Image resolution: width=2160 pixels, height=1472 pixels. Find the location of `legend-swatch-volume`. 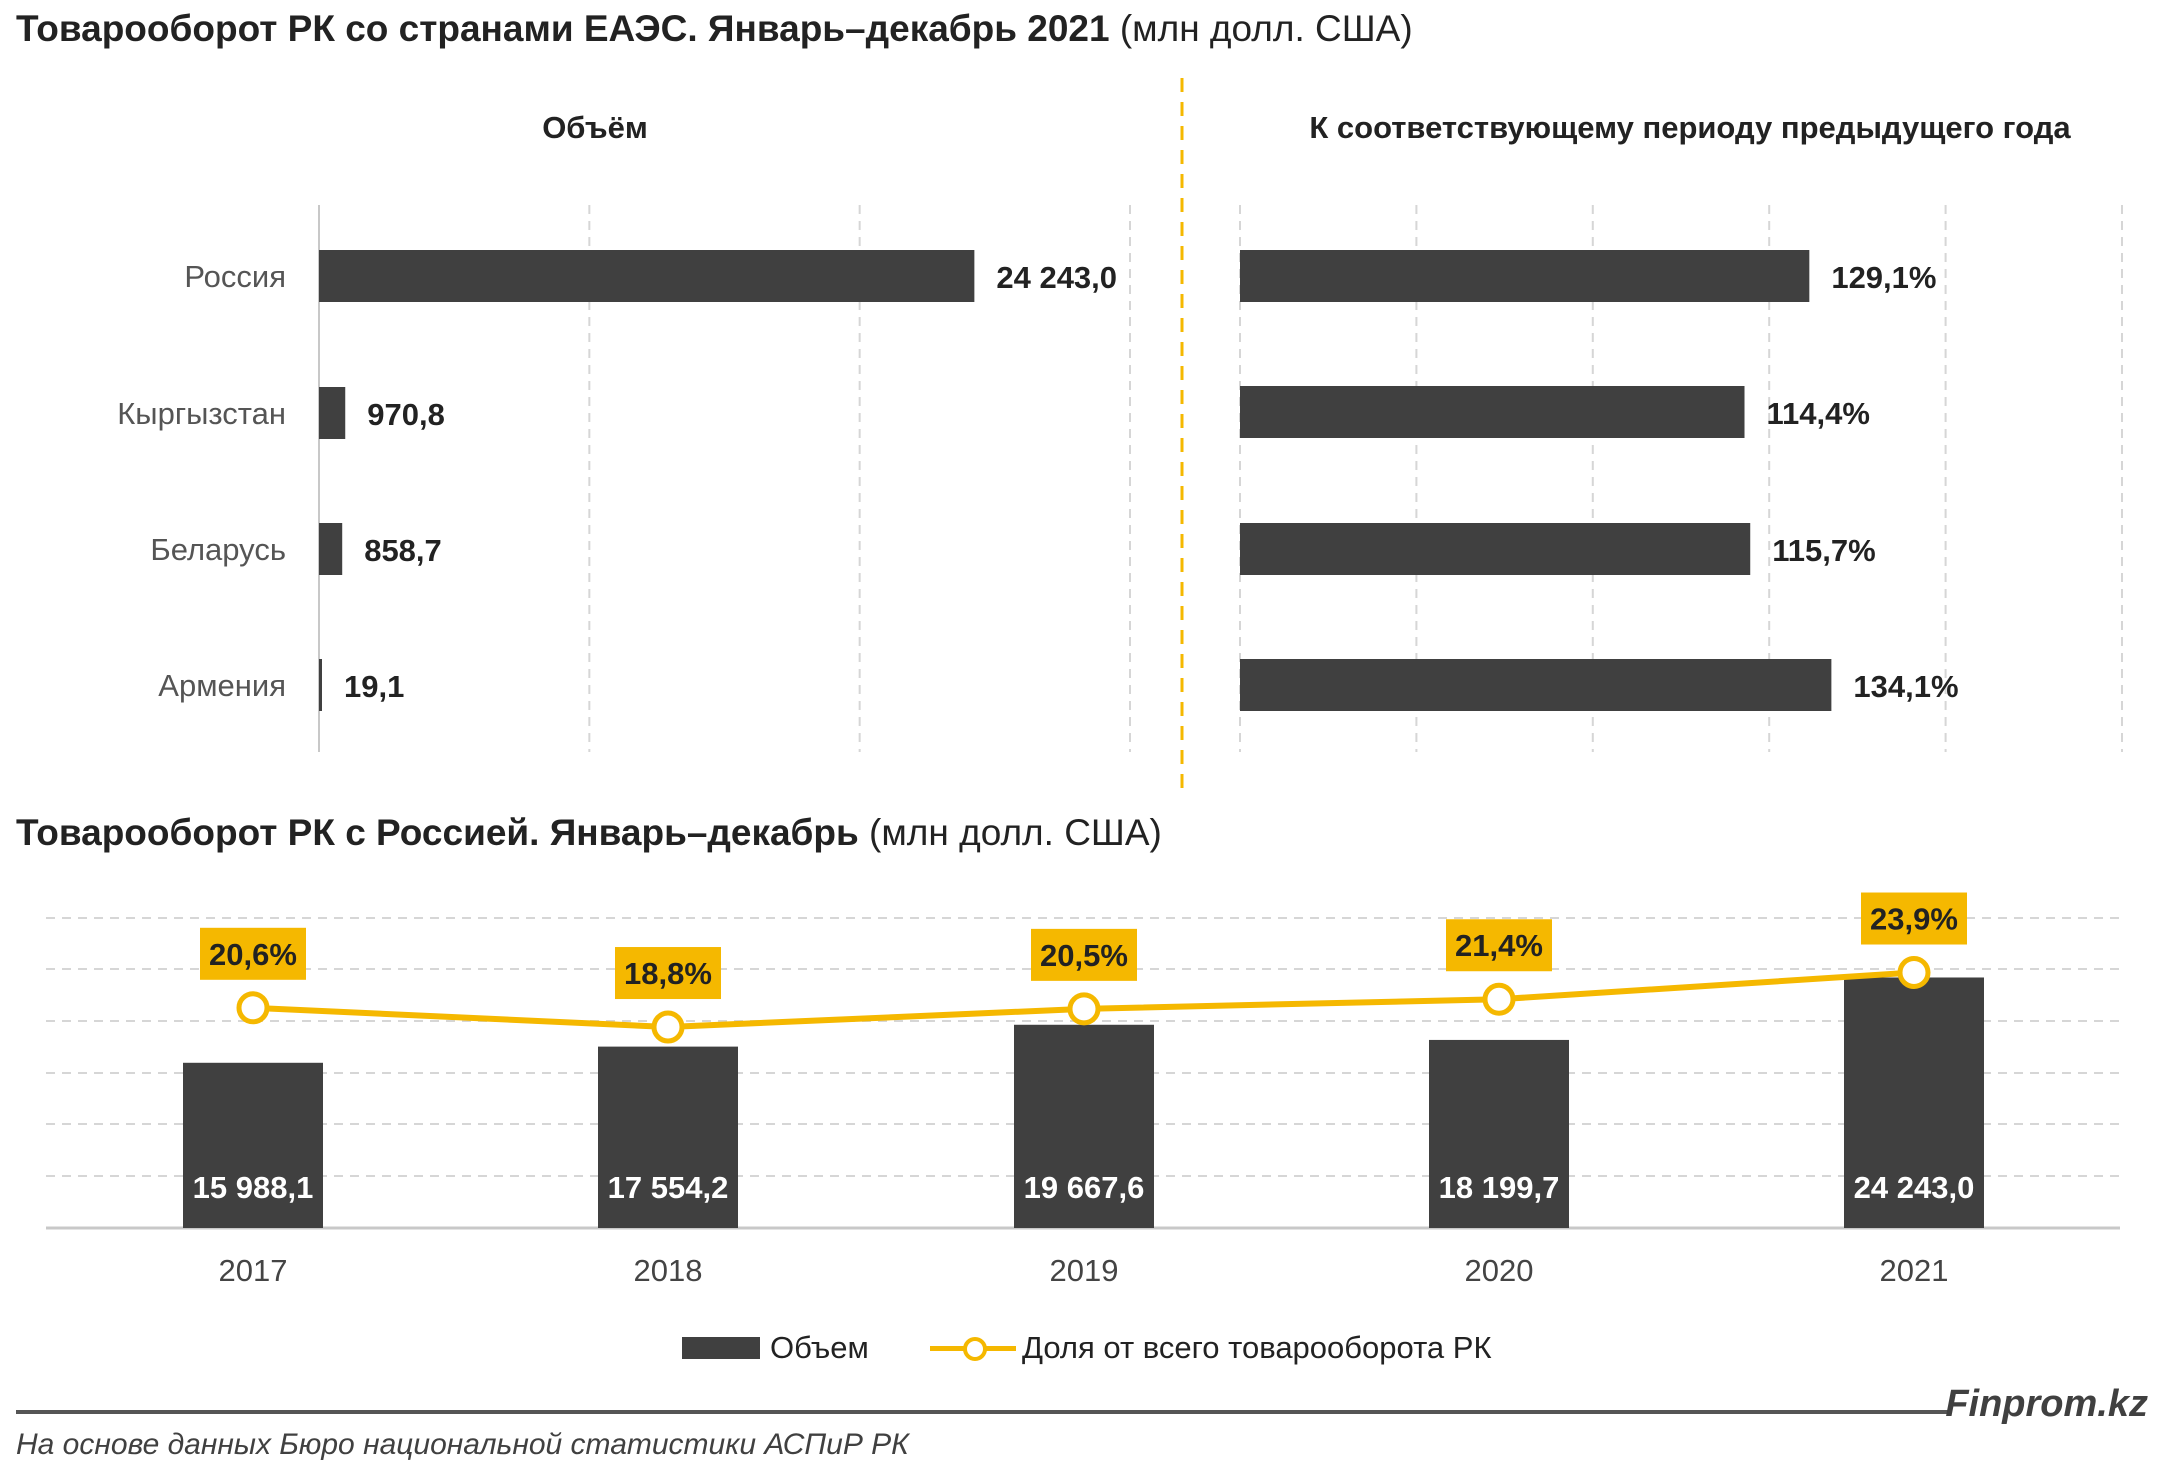

legend-swatch-volume is located at coordinates (721, 1348).